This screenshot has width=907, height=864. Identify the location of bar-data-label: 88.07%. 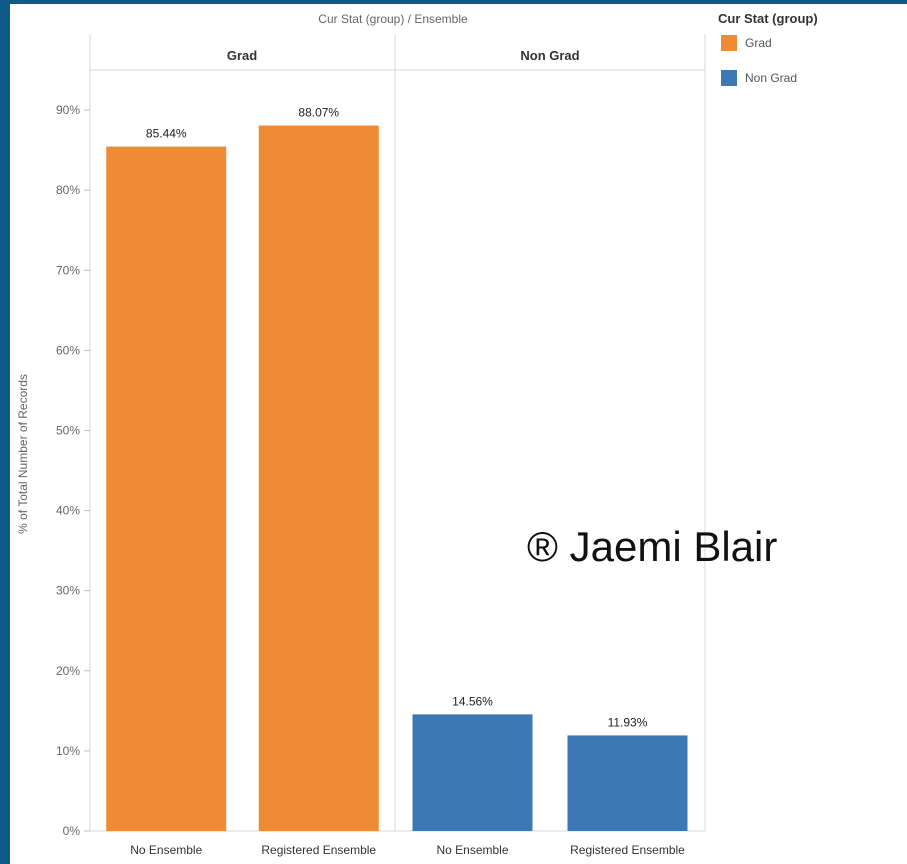
(318, 113).